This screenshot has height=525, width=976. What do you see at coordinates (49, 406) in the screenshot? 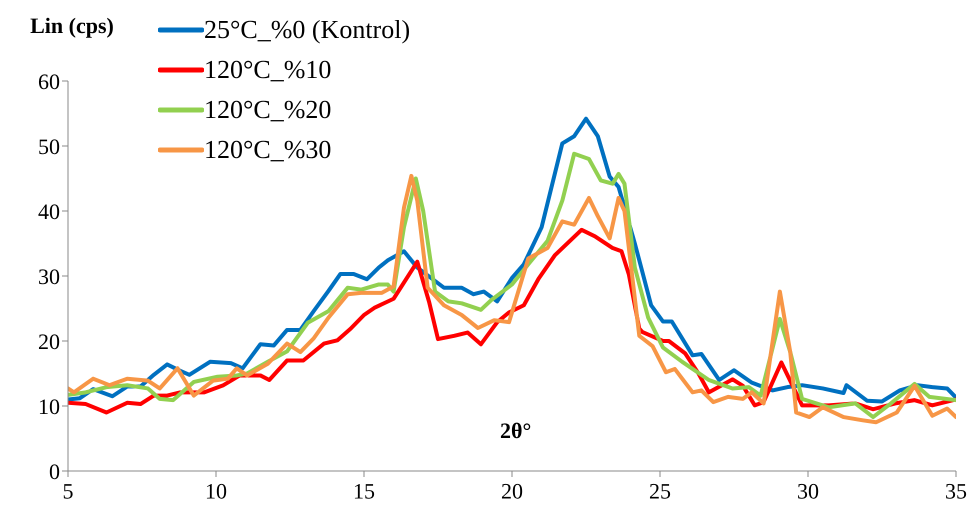
I see `y-tick-label: 10` at bounding box center [49, 406].